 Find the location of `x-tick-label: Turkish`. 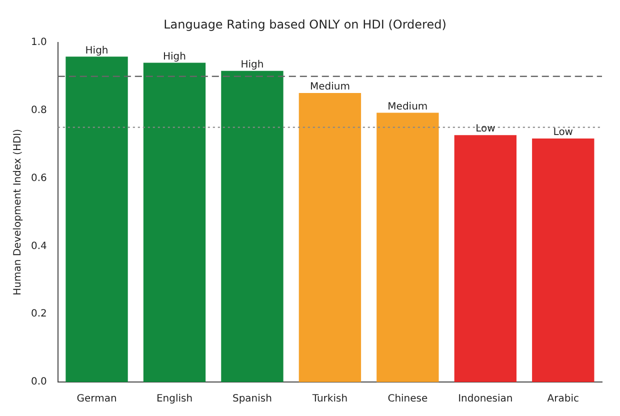

x-tick-label: Turkish is located at coordinates (329, 399).